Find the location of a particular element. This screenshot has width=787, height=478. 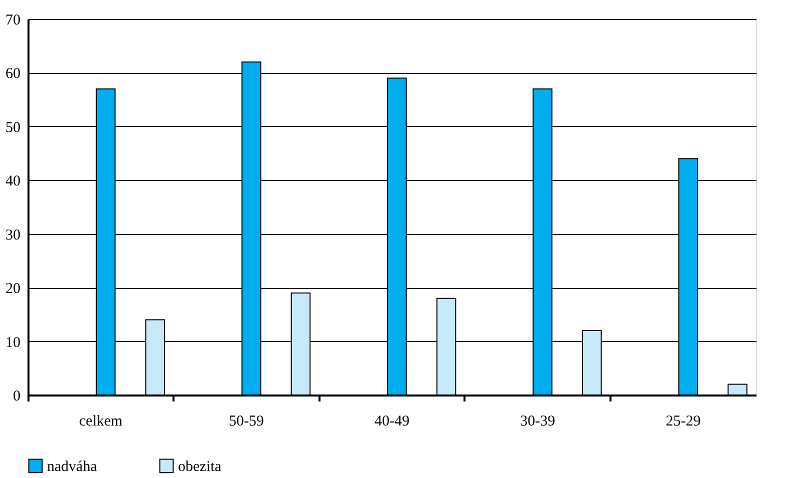

y-tick-label: 30 is located at coordinates (13, 235).